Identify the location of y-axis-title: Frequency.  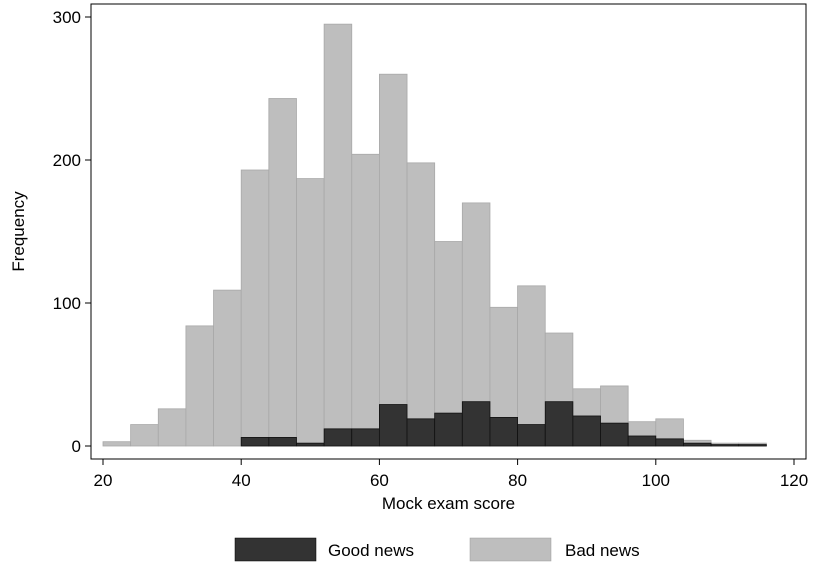
(18, 231).